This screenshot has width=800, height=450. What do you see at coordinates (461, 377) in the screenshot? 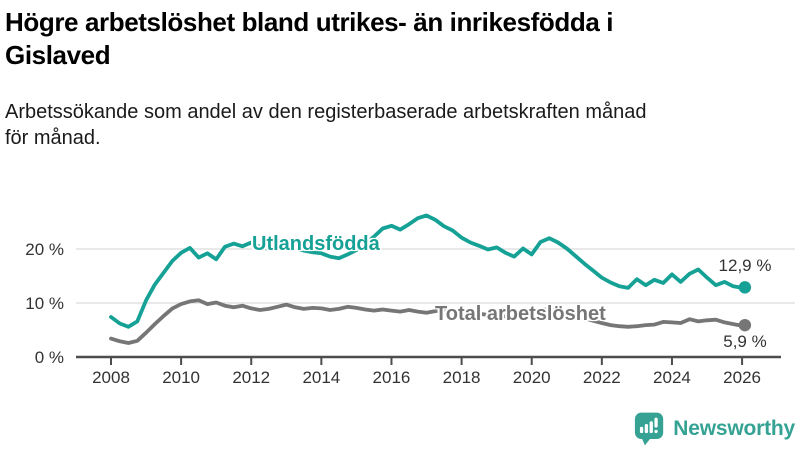
I see `x-axis-label-2018: 2018` at bounding box center [461, 377].